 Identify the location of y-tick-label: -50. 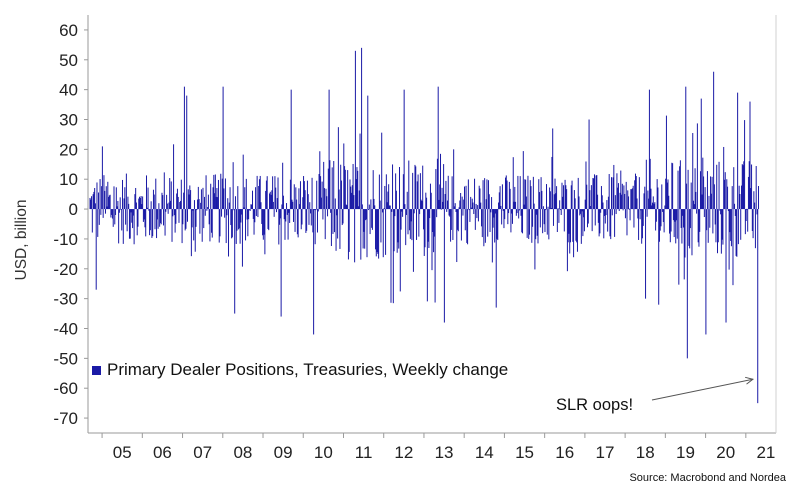
(65, 358).